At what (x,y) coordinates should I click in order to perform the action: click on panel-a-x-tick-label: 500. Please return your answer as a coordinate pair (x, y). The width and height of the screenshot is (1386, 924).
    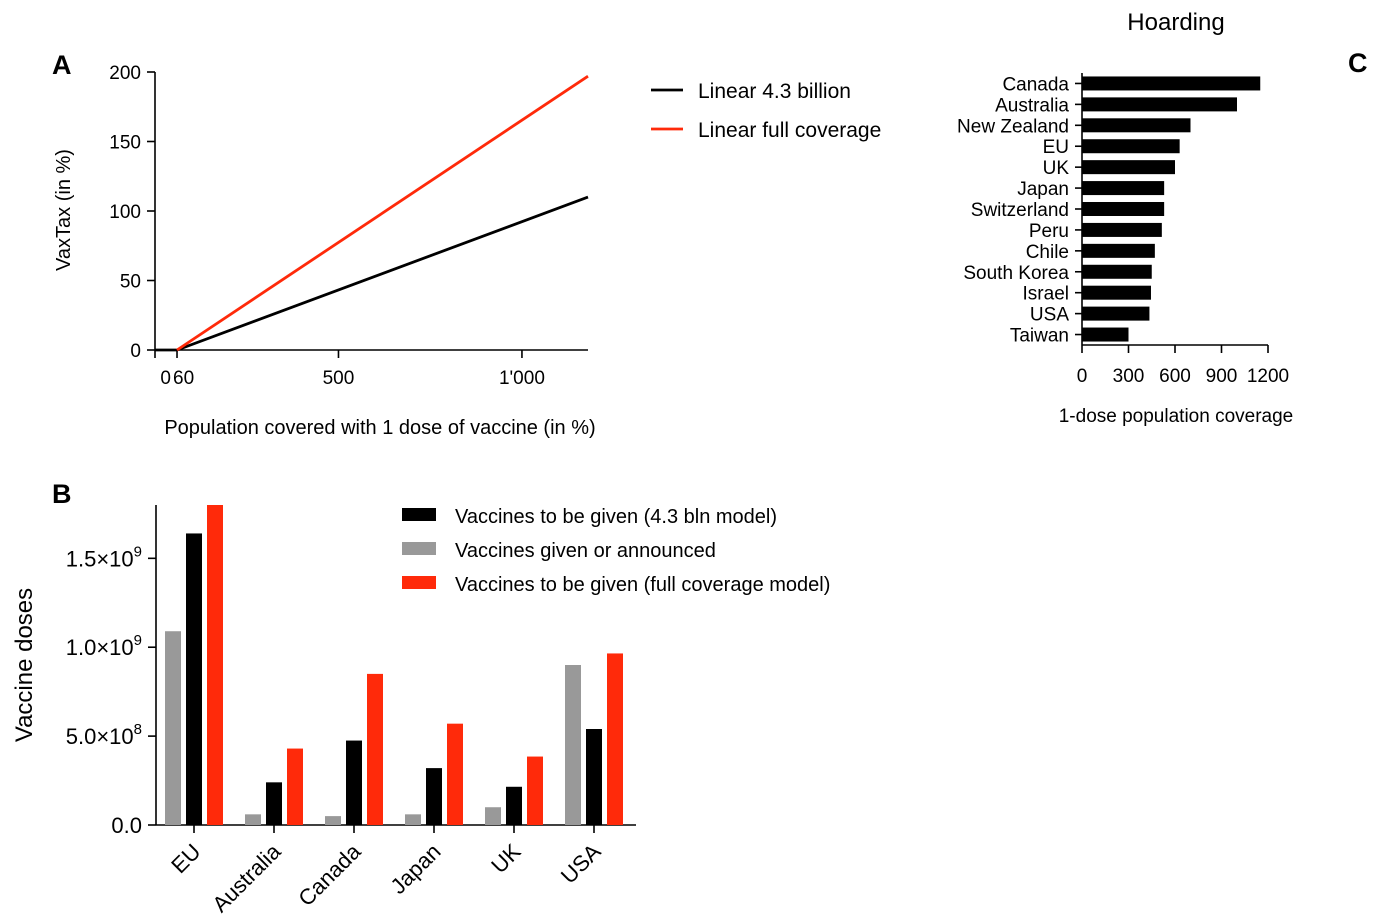
    Looking at the image, I should click on (339, 378).